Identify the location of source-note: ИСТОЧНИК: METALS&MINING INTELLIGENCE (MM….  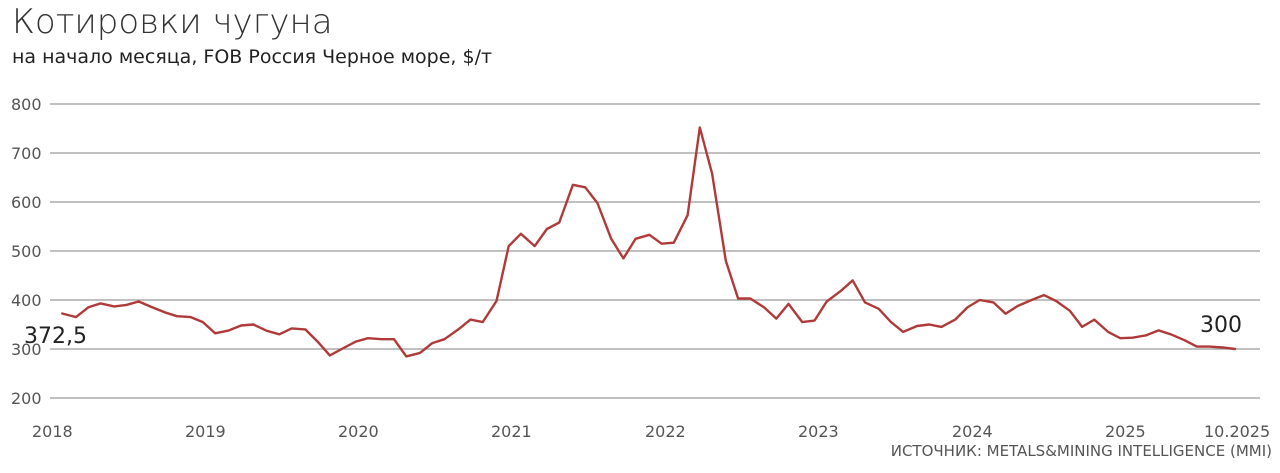
(1081, 451).